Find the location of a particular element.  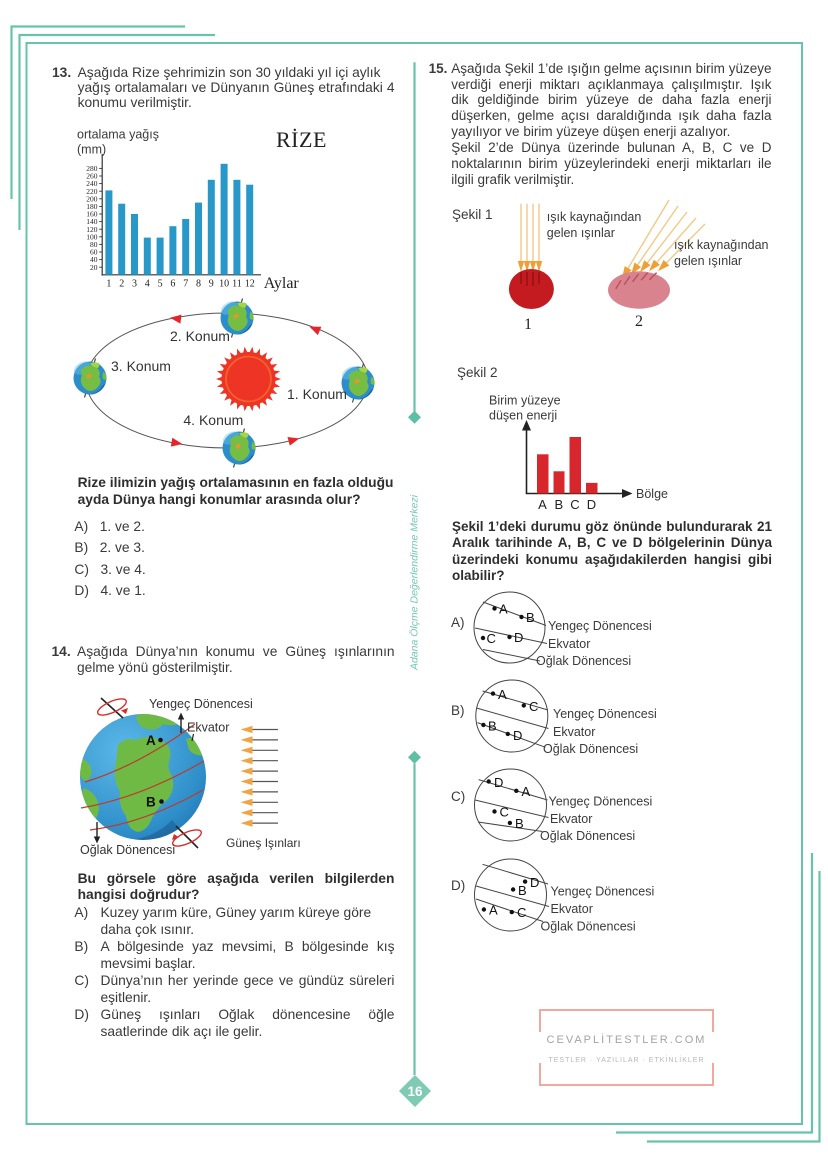

svg-text: 280 is located at coordinates (92, 168).